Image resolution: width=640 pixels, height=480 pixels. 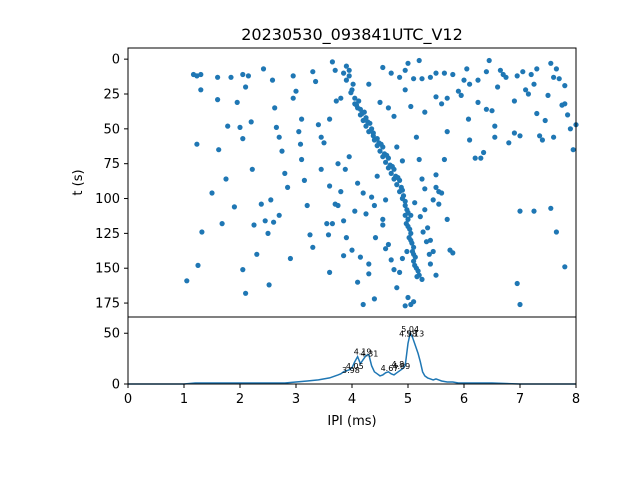 I want to click on y-axis-label: t (s), so click(x=78, y=182).